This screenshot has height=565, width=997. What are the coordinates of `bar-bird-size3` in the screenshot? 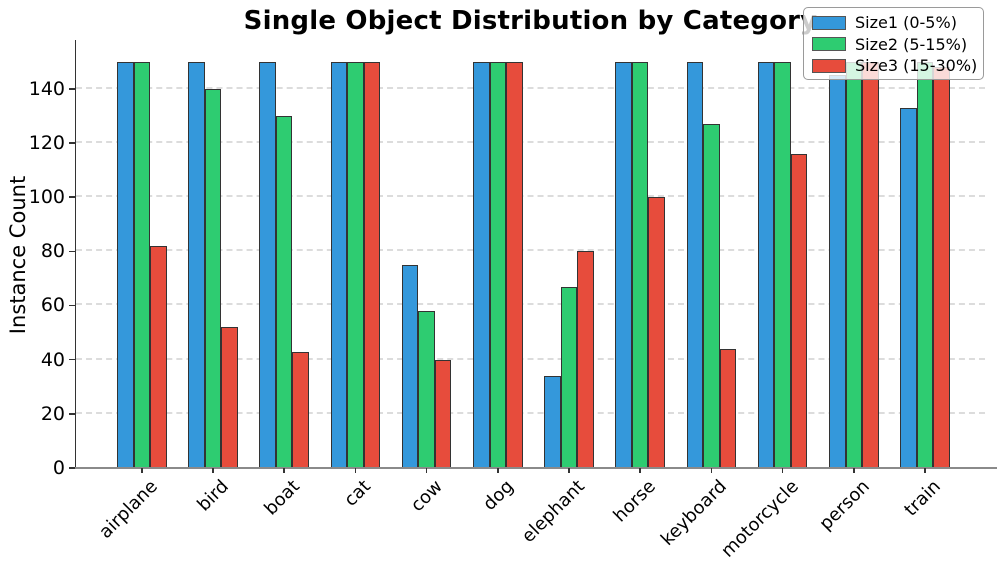 It's located at (229, 397).